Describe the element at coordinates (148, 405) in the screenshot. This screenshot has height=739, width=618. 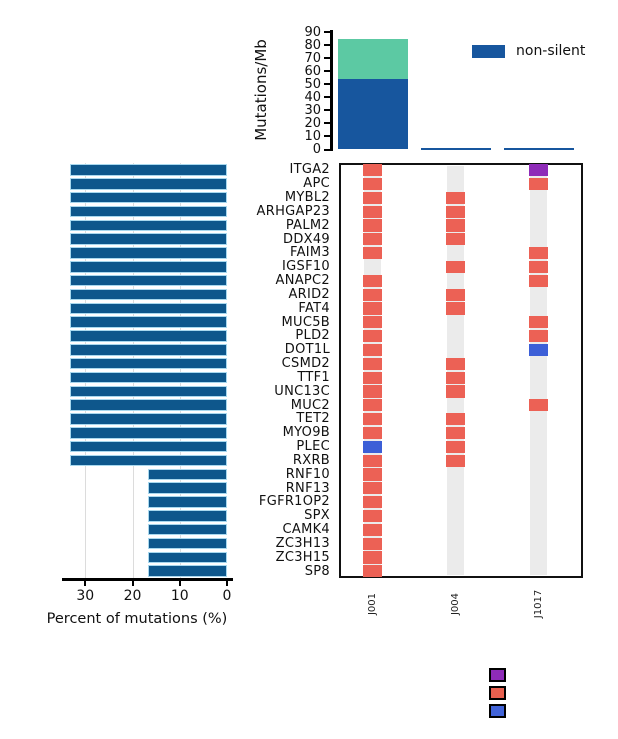
I see `percent-bar-MUC2` at that location.